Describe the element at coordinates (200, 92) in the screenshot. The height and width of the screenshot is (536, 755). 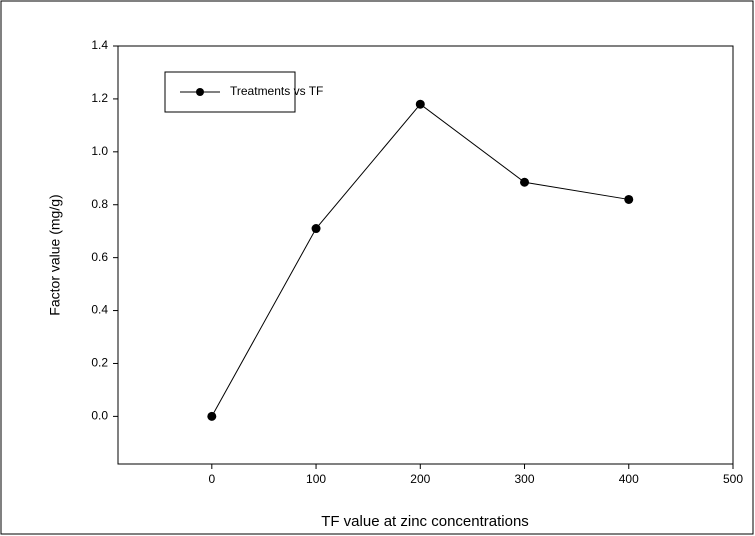
I see `legend-marker` at that location.